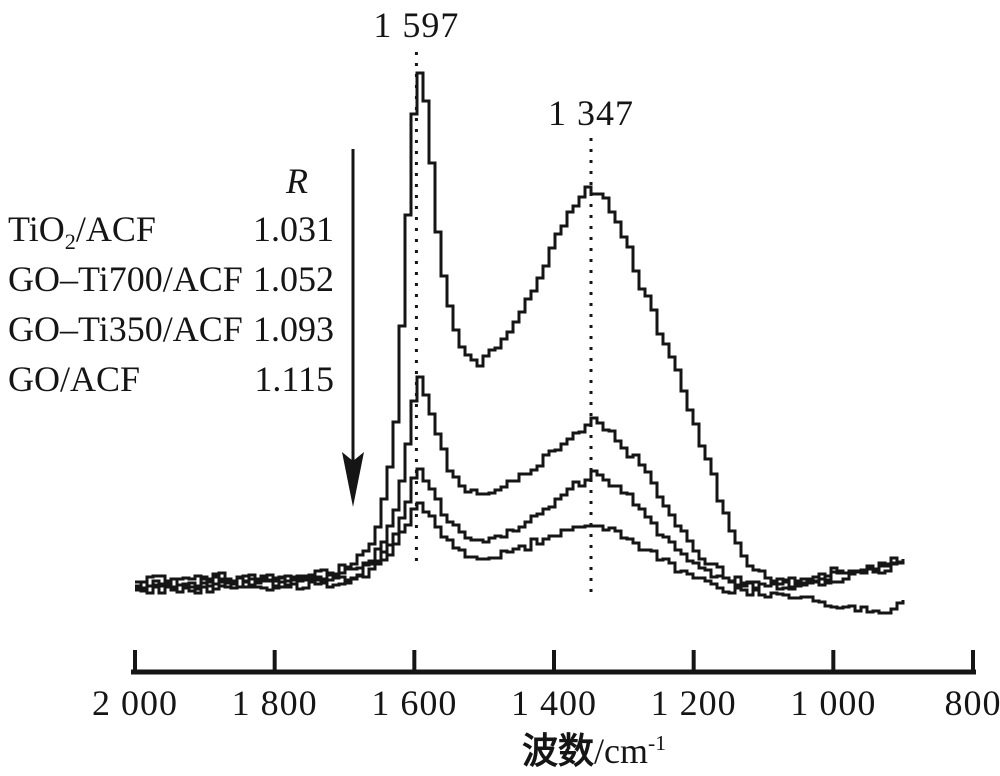 This screenshot has width=1000, height=776. What do you see at coordinates (293, 329) in the screenshot?
I see `series-r-value: 1.093` at bounding box center [293, 329].